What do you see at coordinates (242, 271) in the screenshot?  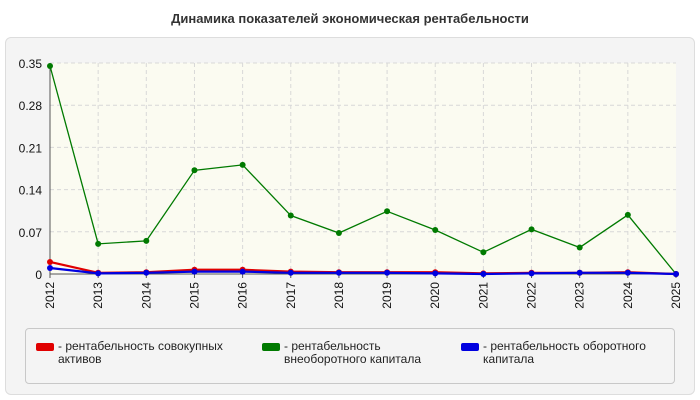 I see `series-2-point-2016` at bounding box center [242, 271].